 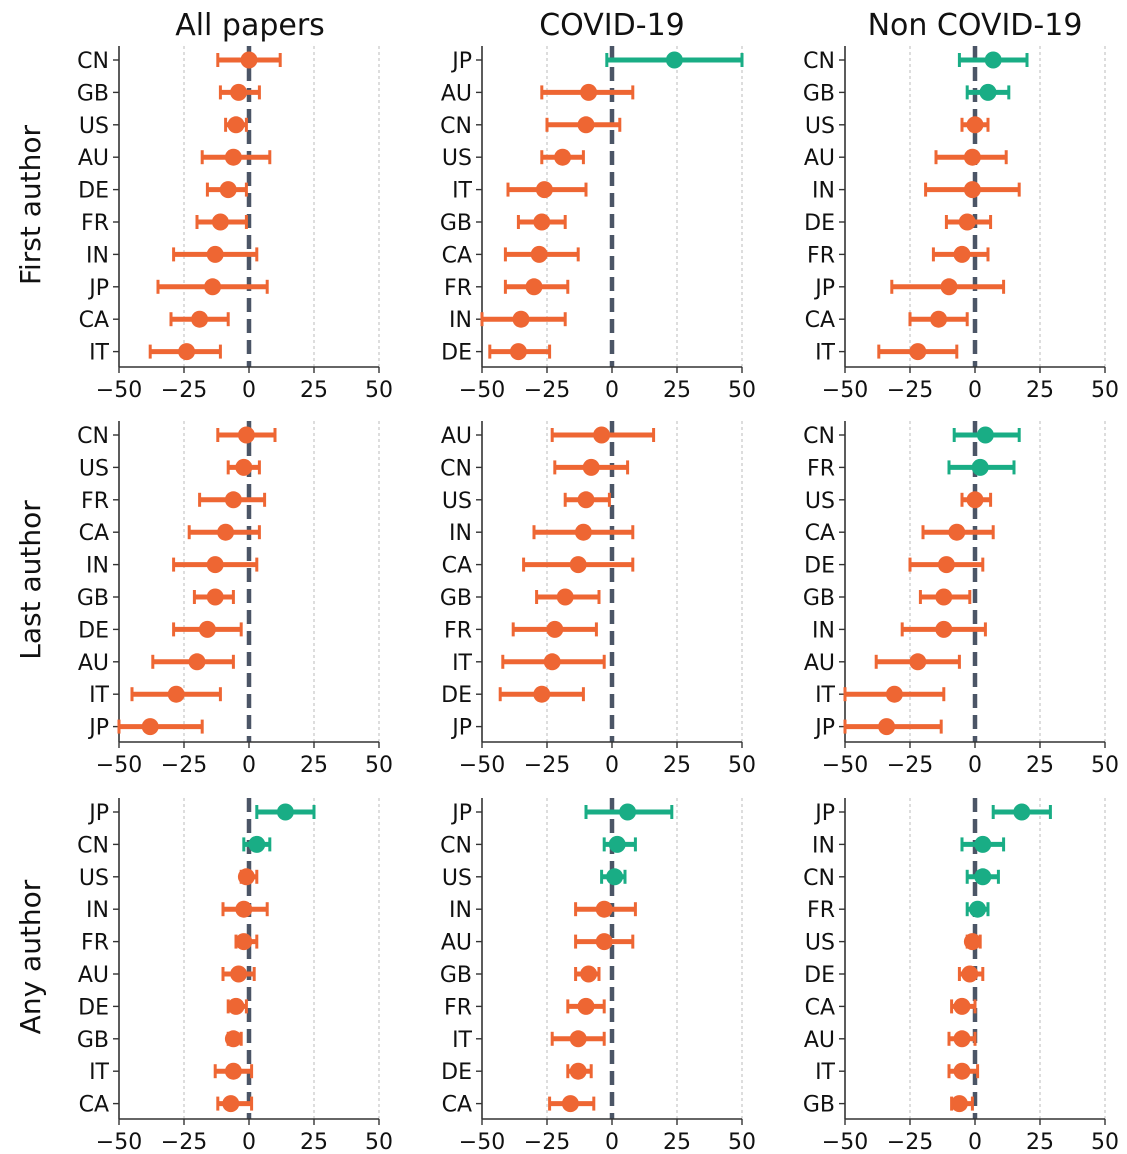 I want to click on panel-last-author-covid-19: −50 −25 0 25 50 AU CN US IN CA GB FR IT DE JP, so click(x=598, y=599).